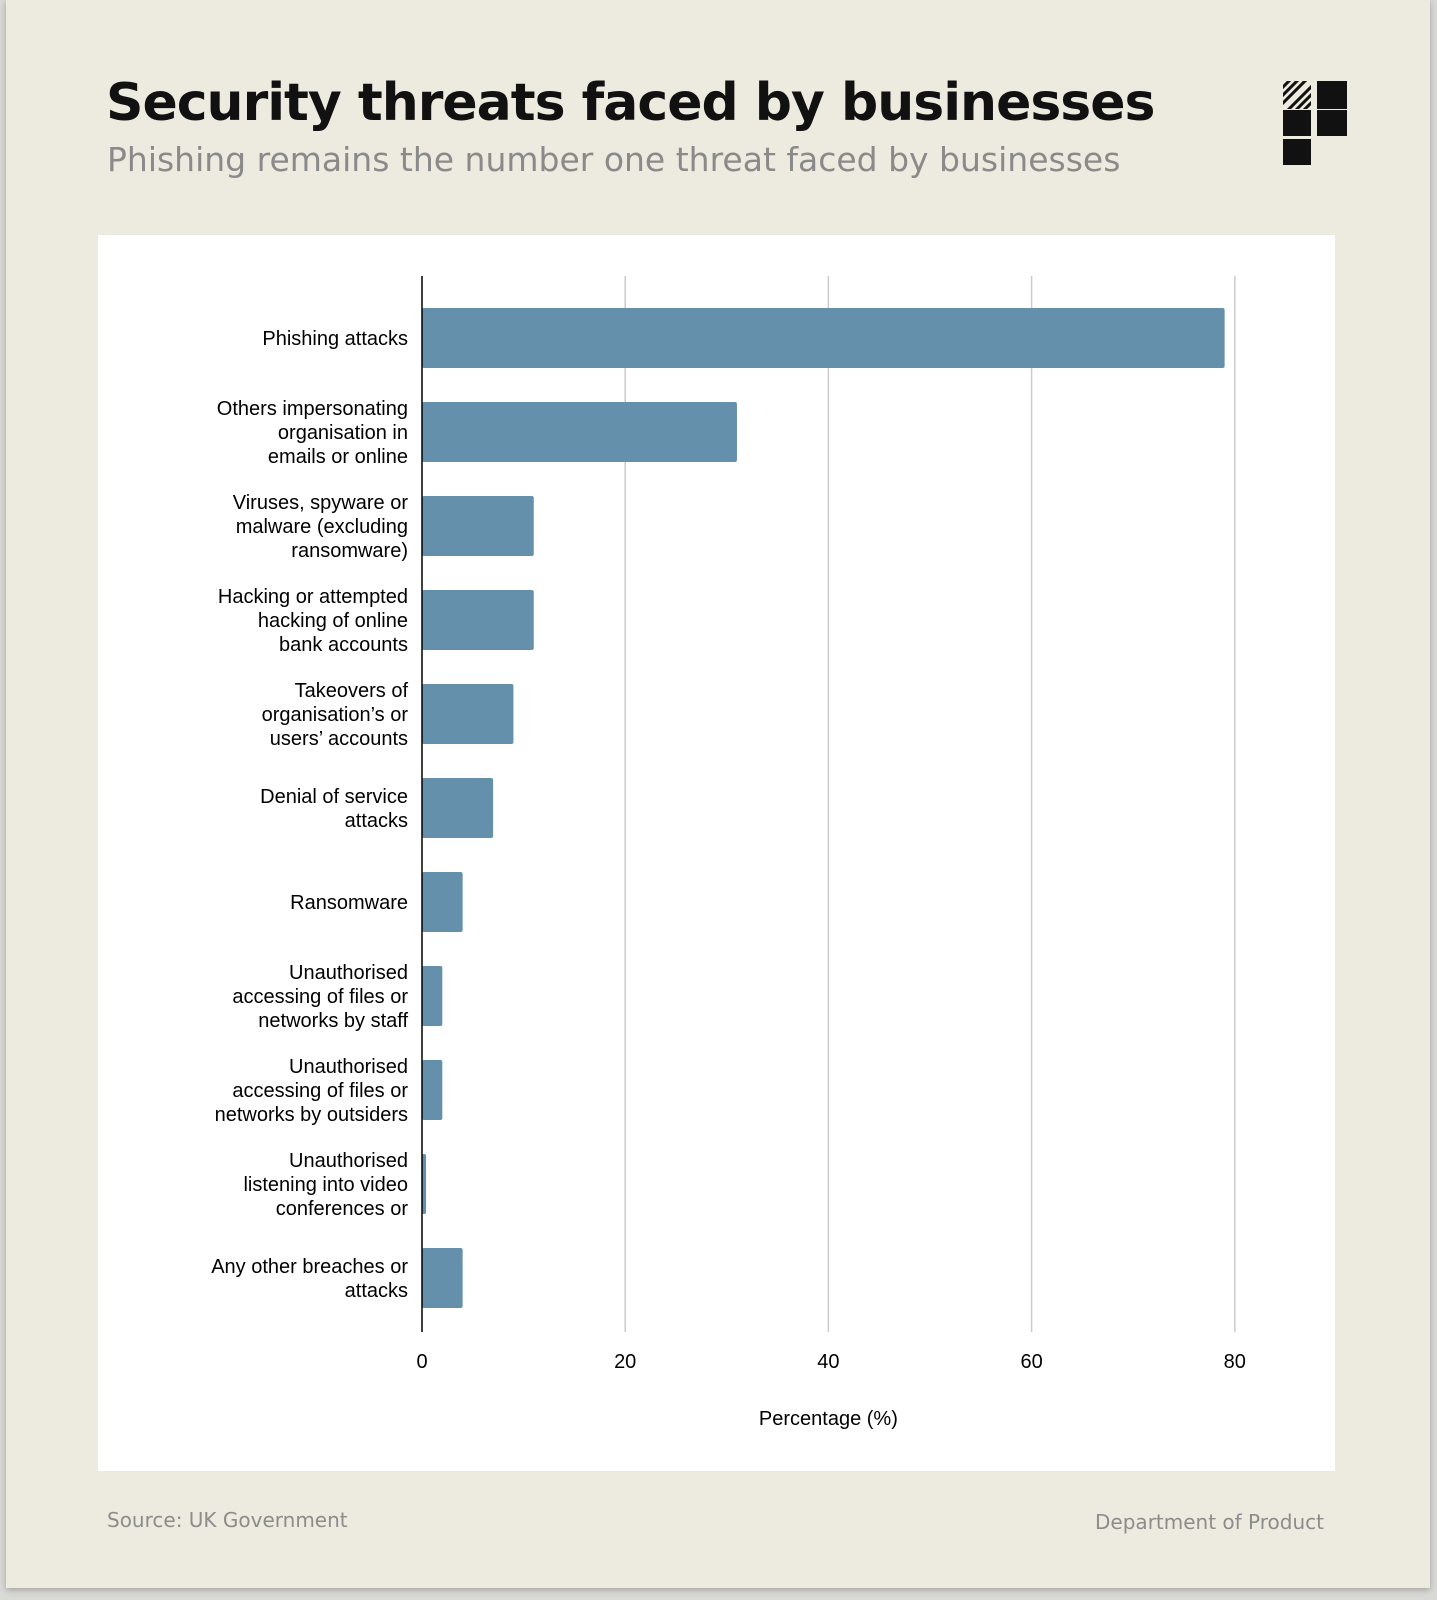  I want to click on category-label-line: Ransomware, so click(349, 903).